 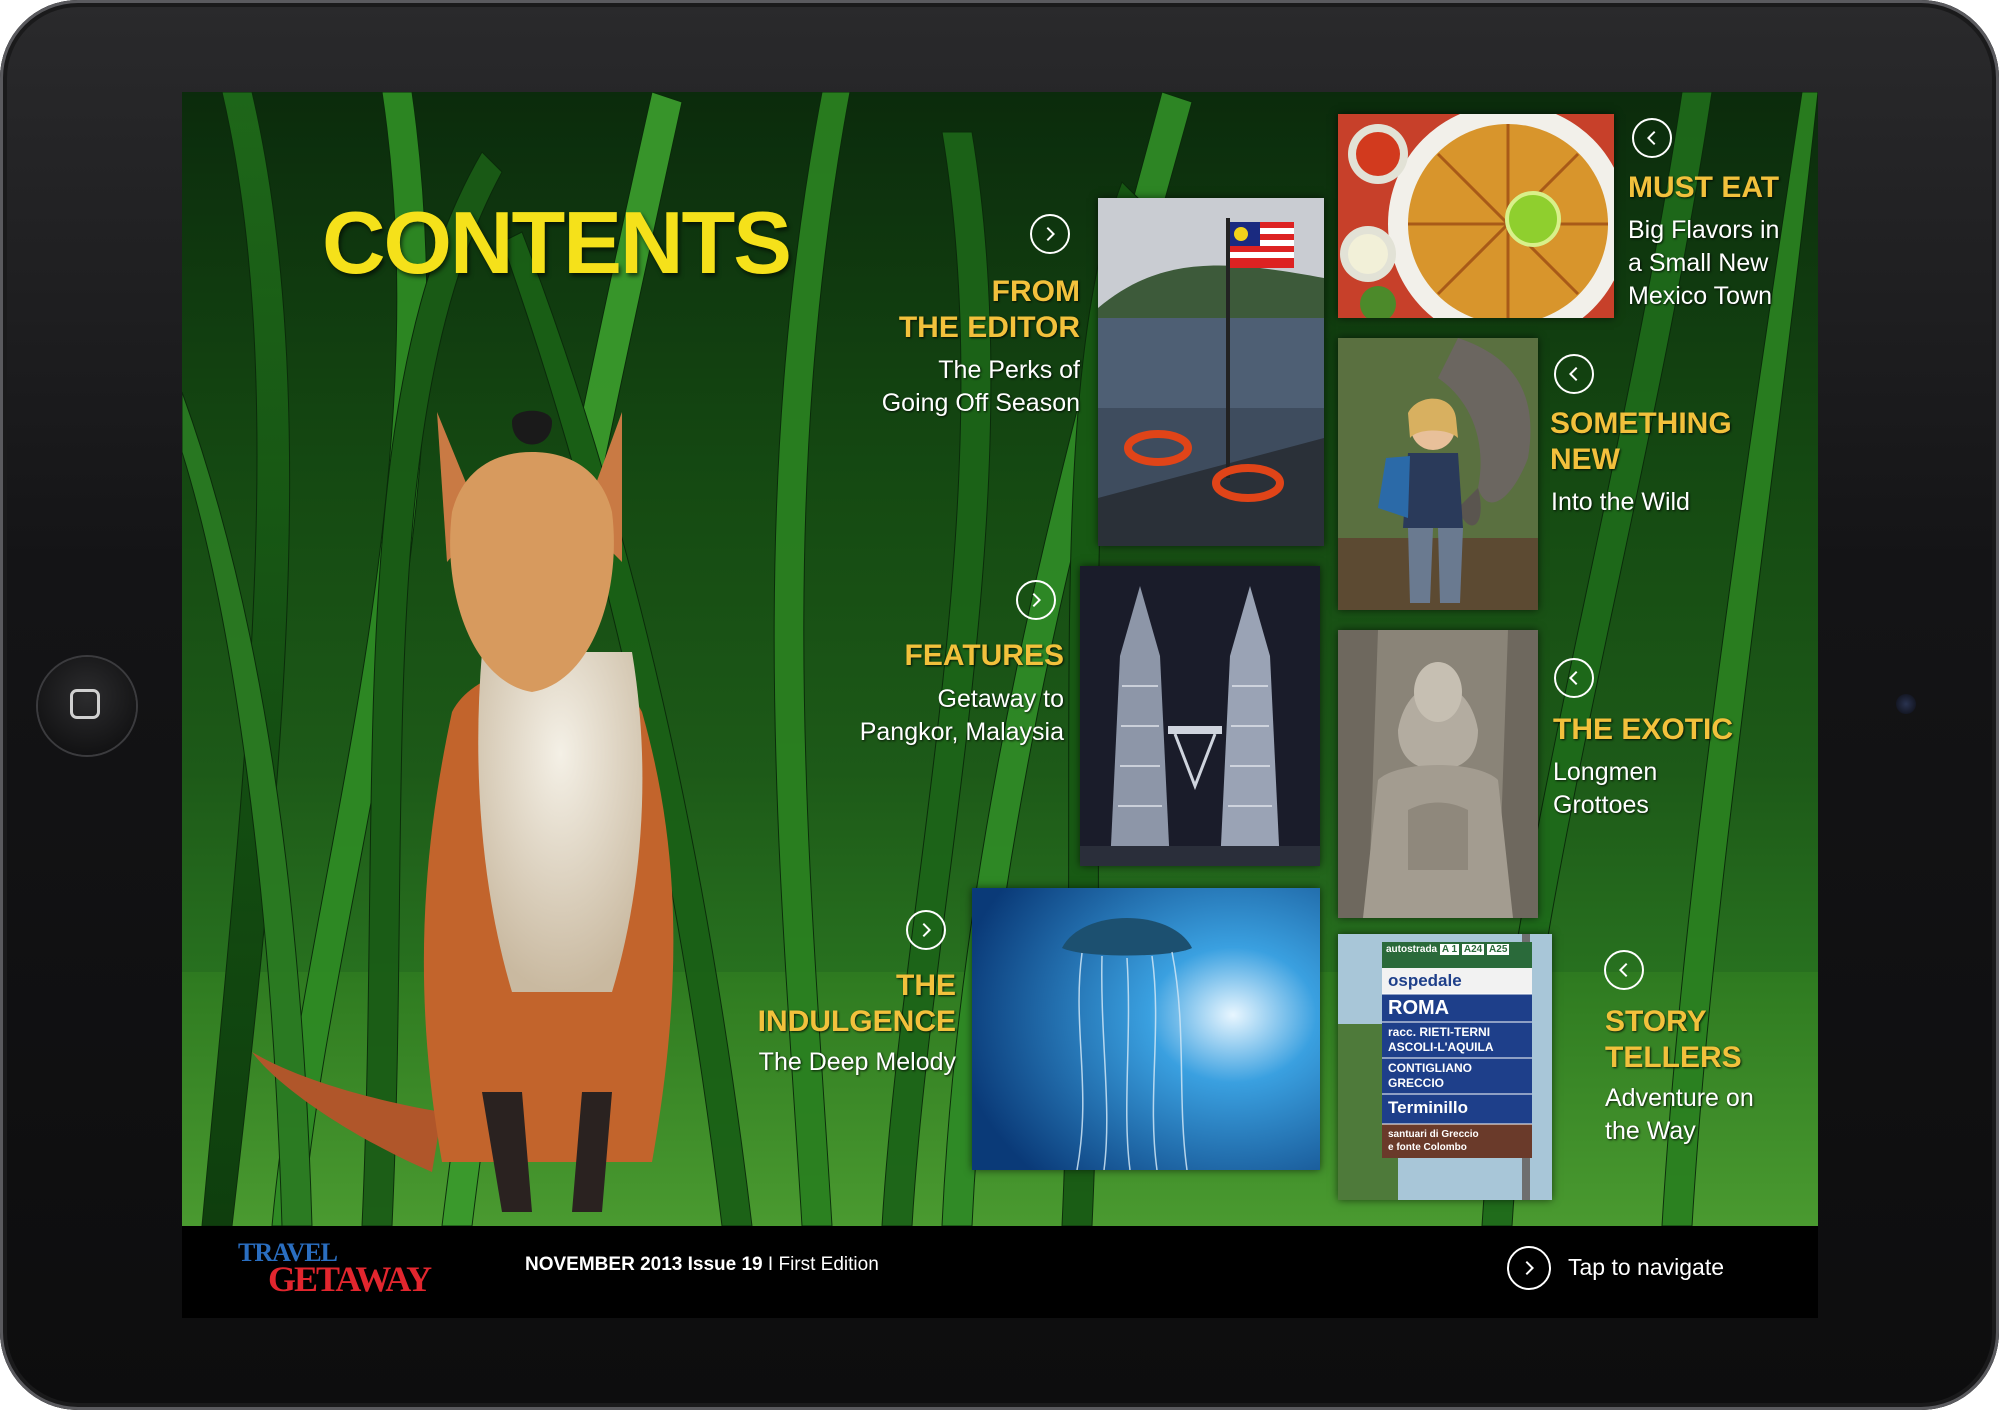 I want to click on sign-terminillo: Terminillo, so click(x=1428, y=1107).